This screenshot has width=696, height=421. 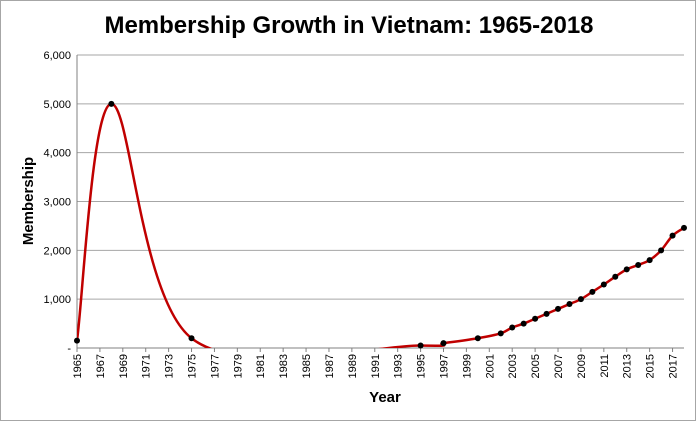 I want to click on x-tick-label: 1967, so click(x=101, y=366).